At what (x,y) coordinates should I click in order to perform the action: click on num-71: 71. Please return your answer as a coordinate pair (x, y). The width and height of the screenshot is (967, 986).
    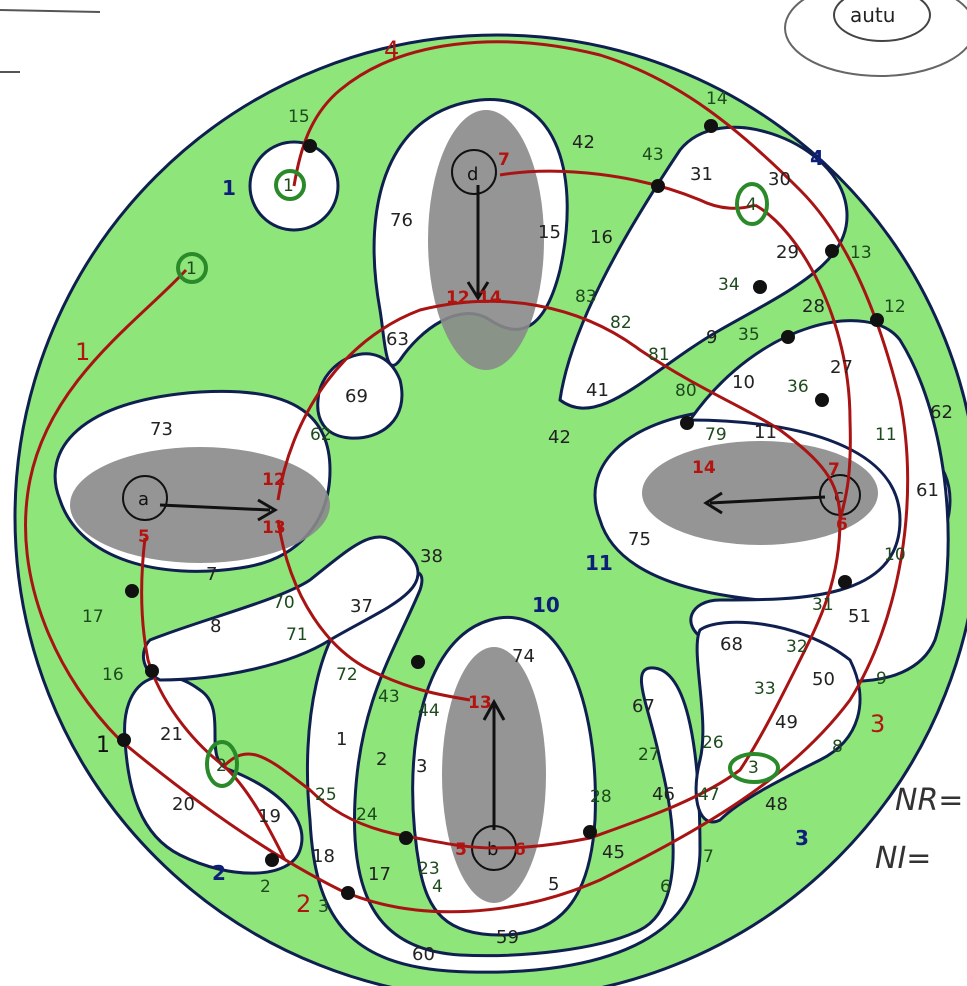
    Looking at the image, I should click on (297, 635).